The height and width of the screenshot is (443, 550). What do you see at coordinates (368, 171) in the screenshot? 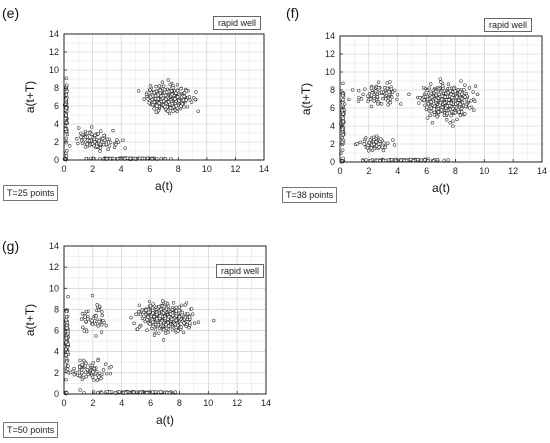
I see `x-tick-label: 2` at bounding box center [368, 171].